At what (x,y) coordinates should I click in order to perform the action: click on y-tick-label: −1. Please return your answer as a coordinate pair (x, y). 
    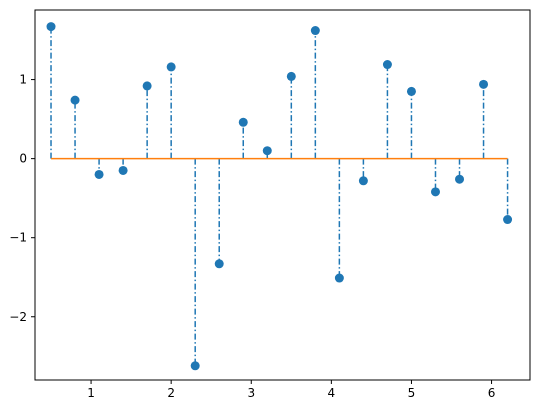
    Looking at the image, I should click on (18, 238).